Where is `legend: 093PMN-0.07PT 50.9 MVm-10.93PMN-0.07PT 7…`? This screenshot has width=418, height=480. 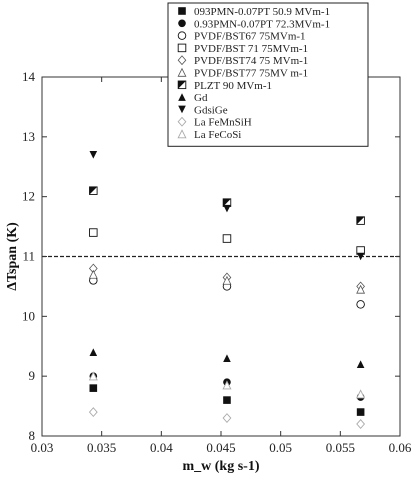 legend: 093PMN-0.07PT 50.9 MVm-10.93PMN-0.07PT 7… is located at coordinates (268, 74).